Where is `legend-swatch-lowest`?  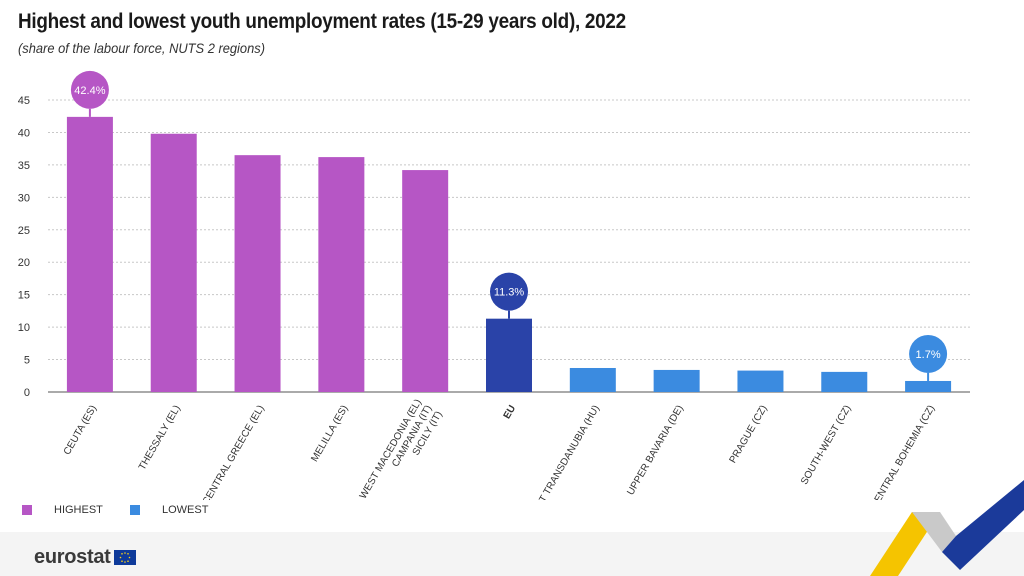
legend-swatch-lowest is located at coordinates (135, 510).